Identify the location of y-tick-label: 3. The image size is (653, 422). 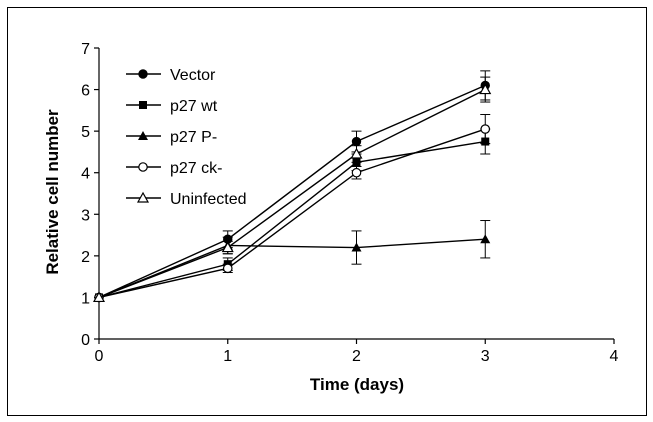
(85, 215).